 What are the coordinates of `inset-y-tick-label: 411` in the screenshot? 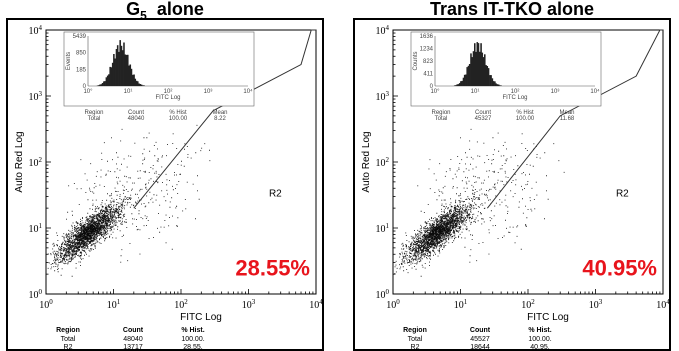 It's located at (428, 75).